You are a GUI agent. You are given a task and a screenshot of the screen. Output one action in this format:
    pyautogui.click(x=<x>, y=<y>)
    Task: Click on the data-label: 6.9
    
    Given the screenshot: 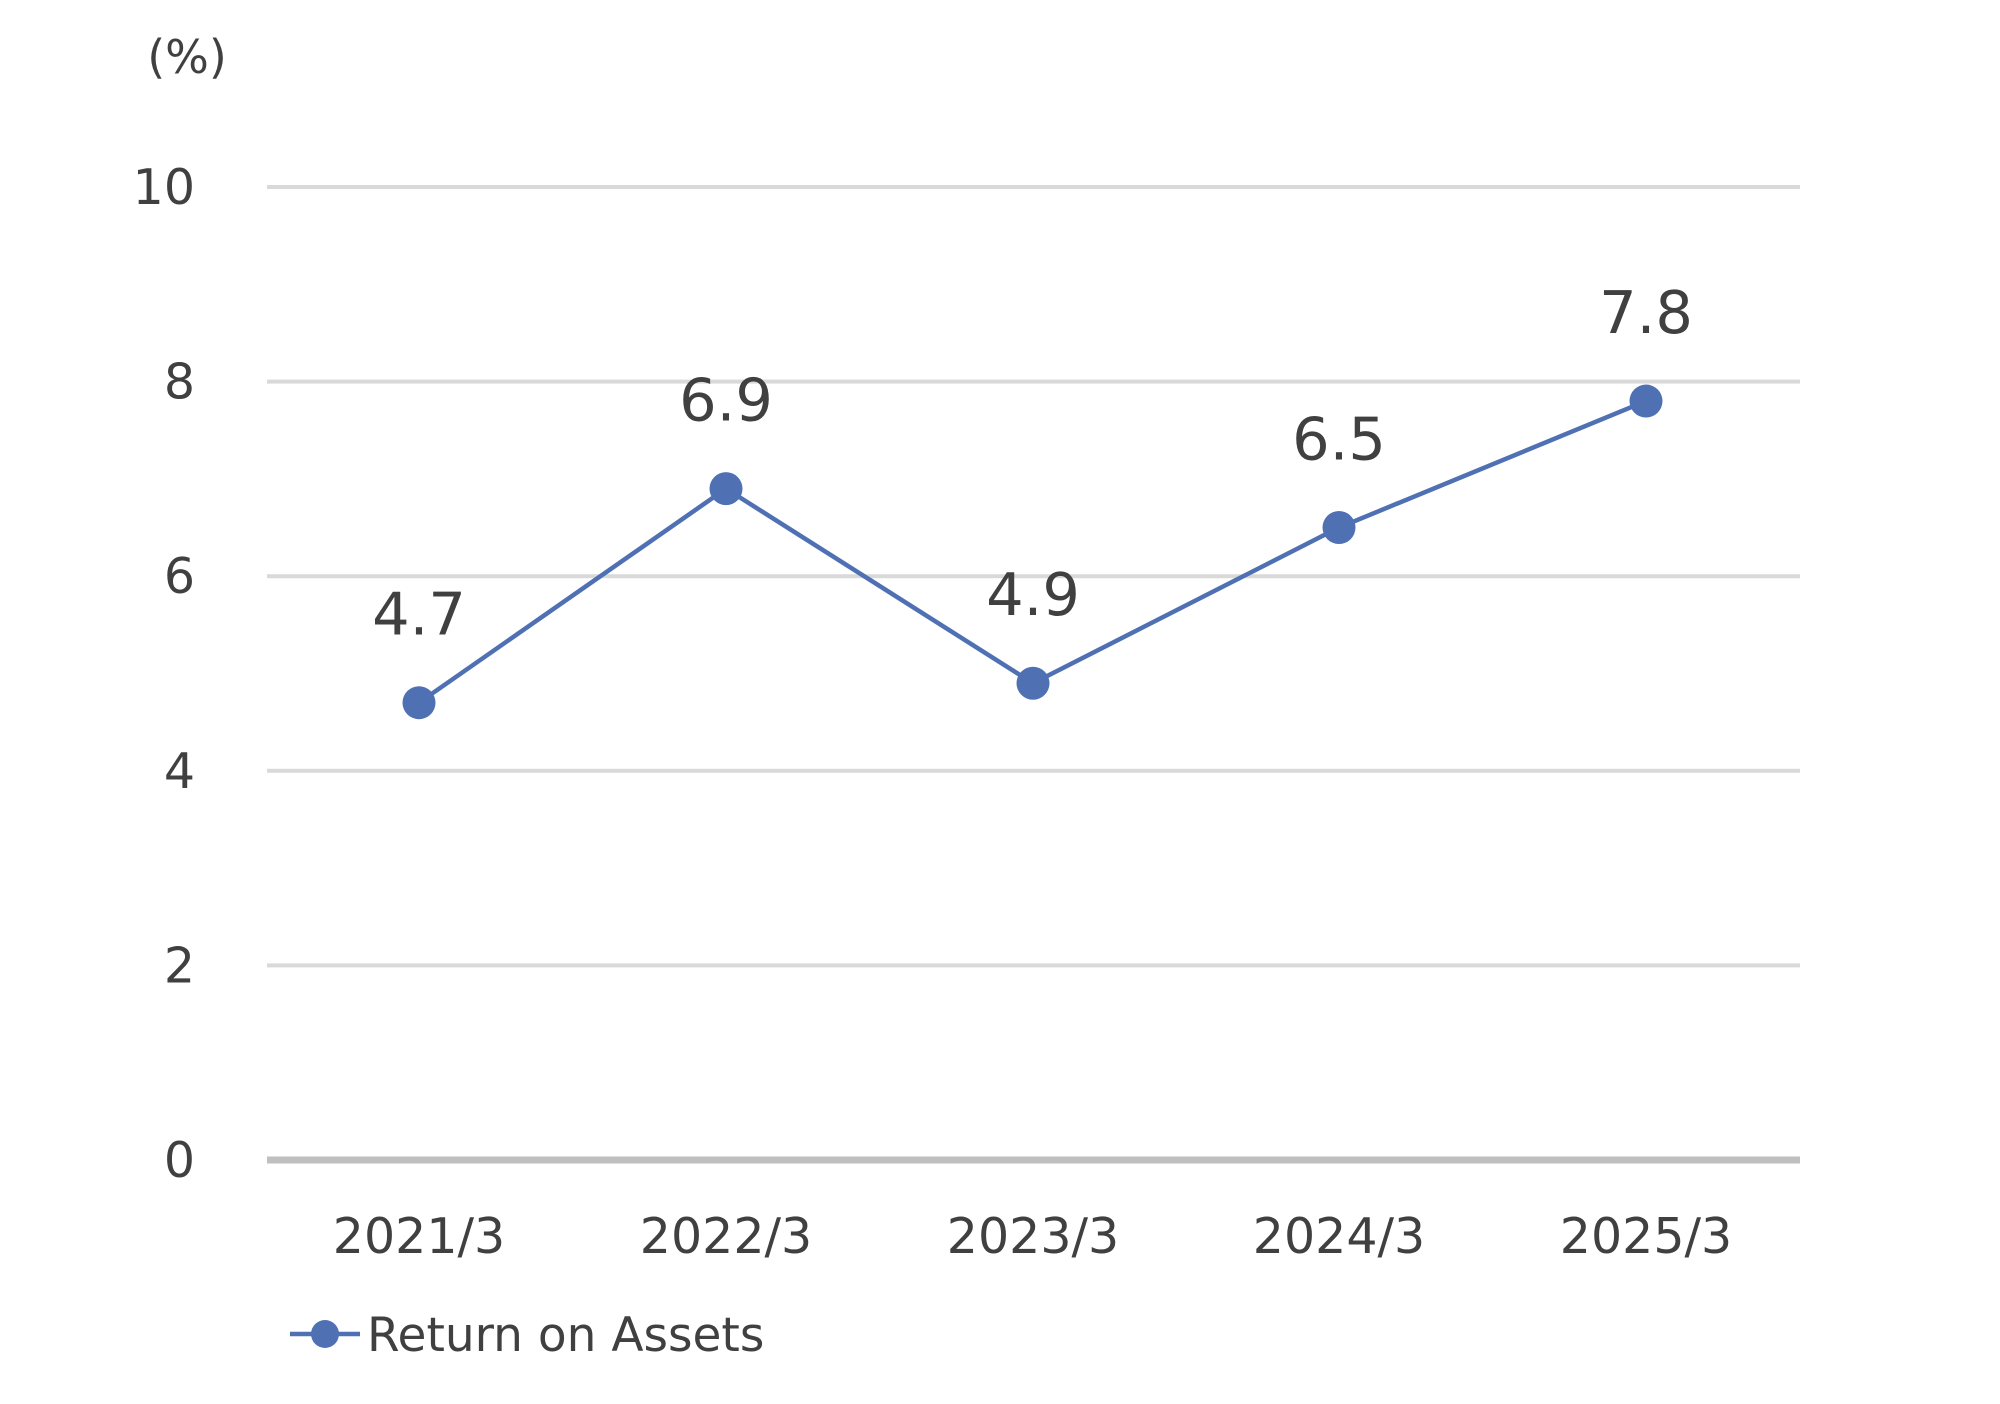 What is the action you would take?
    pyautogui.click(x=726, y=400)
    